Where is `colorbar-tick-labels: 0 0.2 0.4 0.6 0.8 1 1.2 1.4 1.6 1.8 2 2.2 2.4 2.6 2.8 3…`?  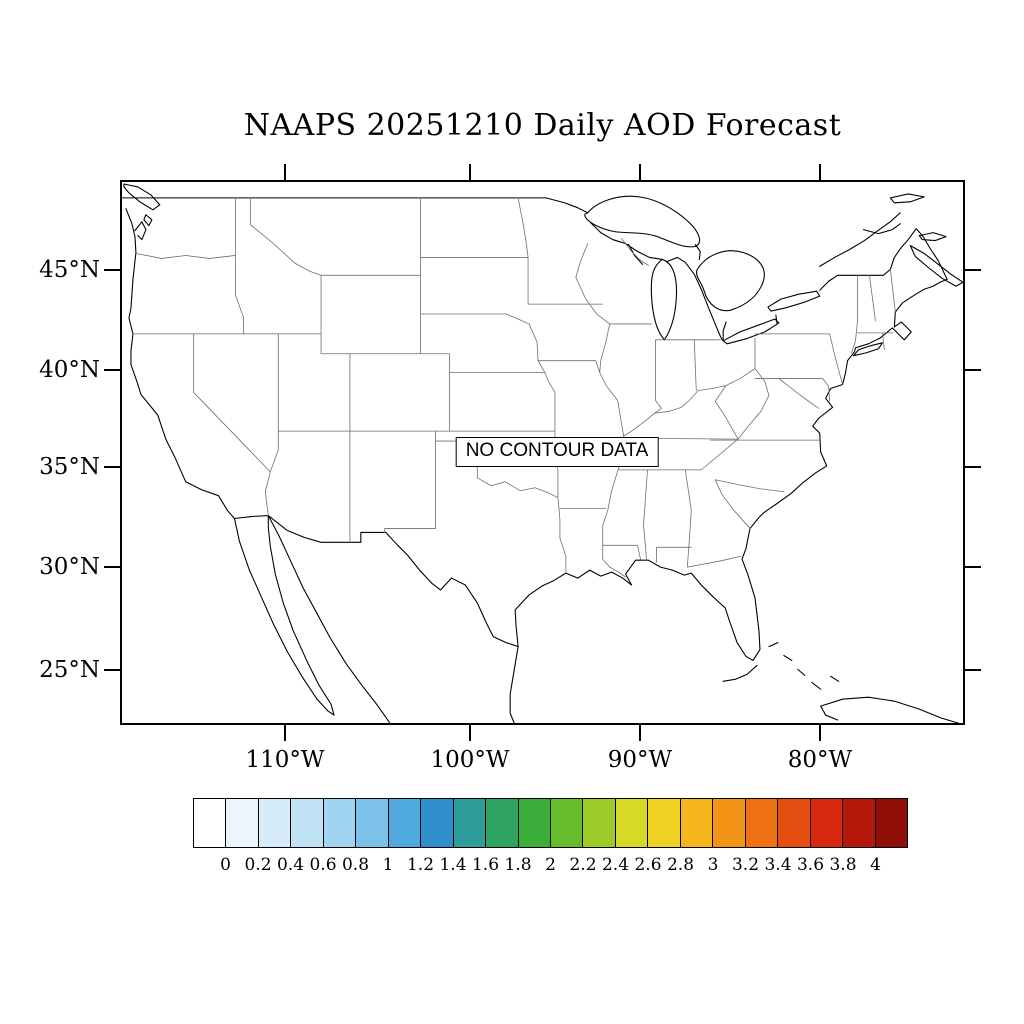 colorbar-tick-labels: 0 0.2 0.4 0.6 0.8 1 1.2 1.4 1.6 1.8 2 2.2 2.4 2.6 2.8 3… is located at coordinates (512, 868).